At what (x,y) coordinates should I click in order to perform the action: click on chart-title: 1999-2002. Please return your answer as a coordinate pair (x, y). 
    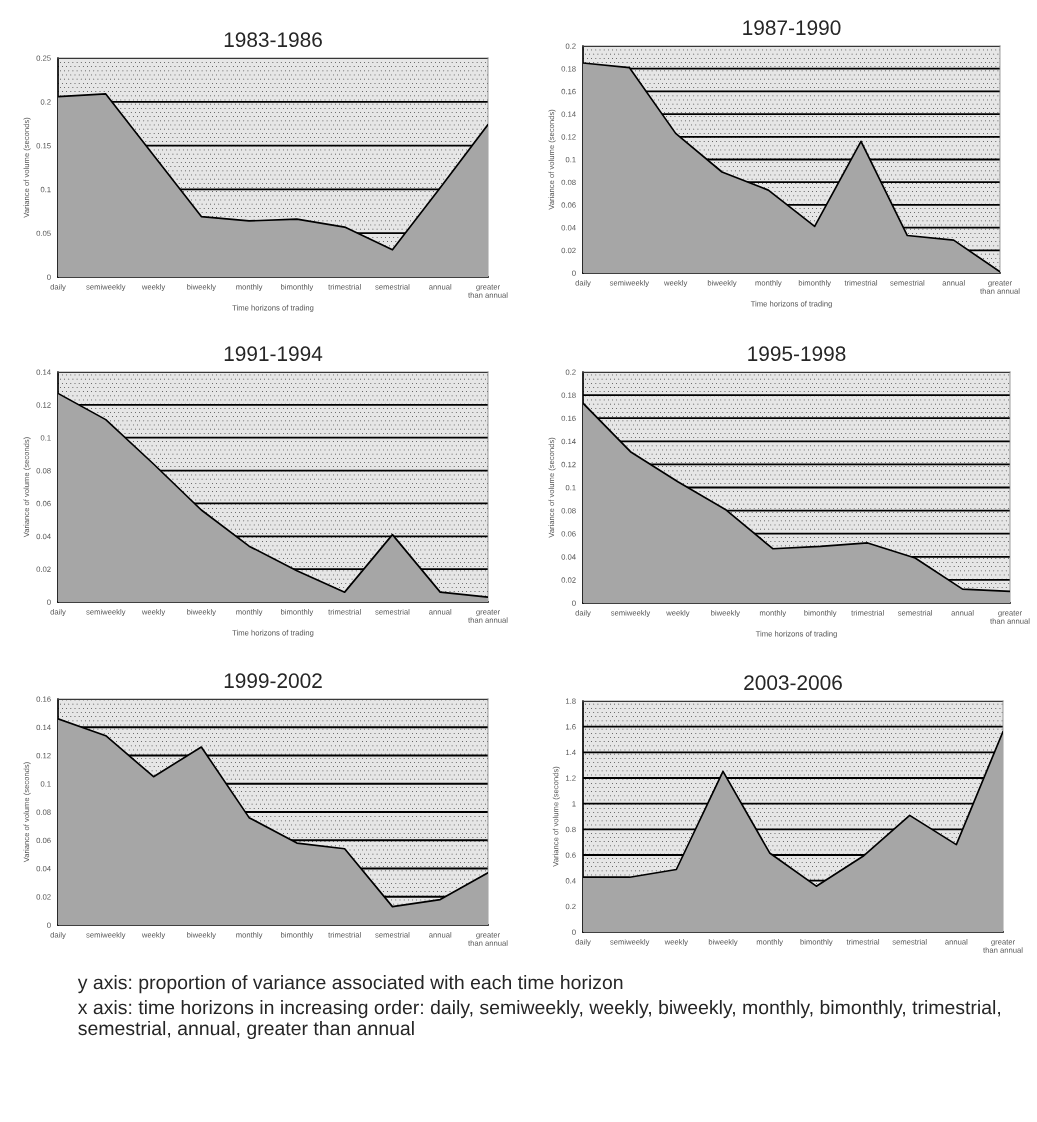
    Looking at the image, I should click on (273, 681).